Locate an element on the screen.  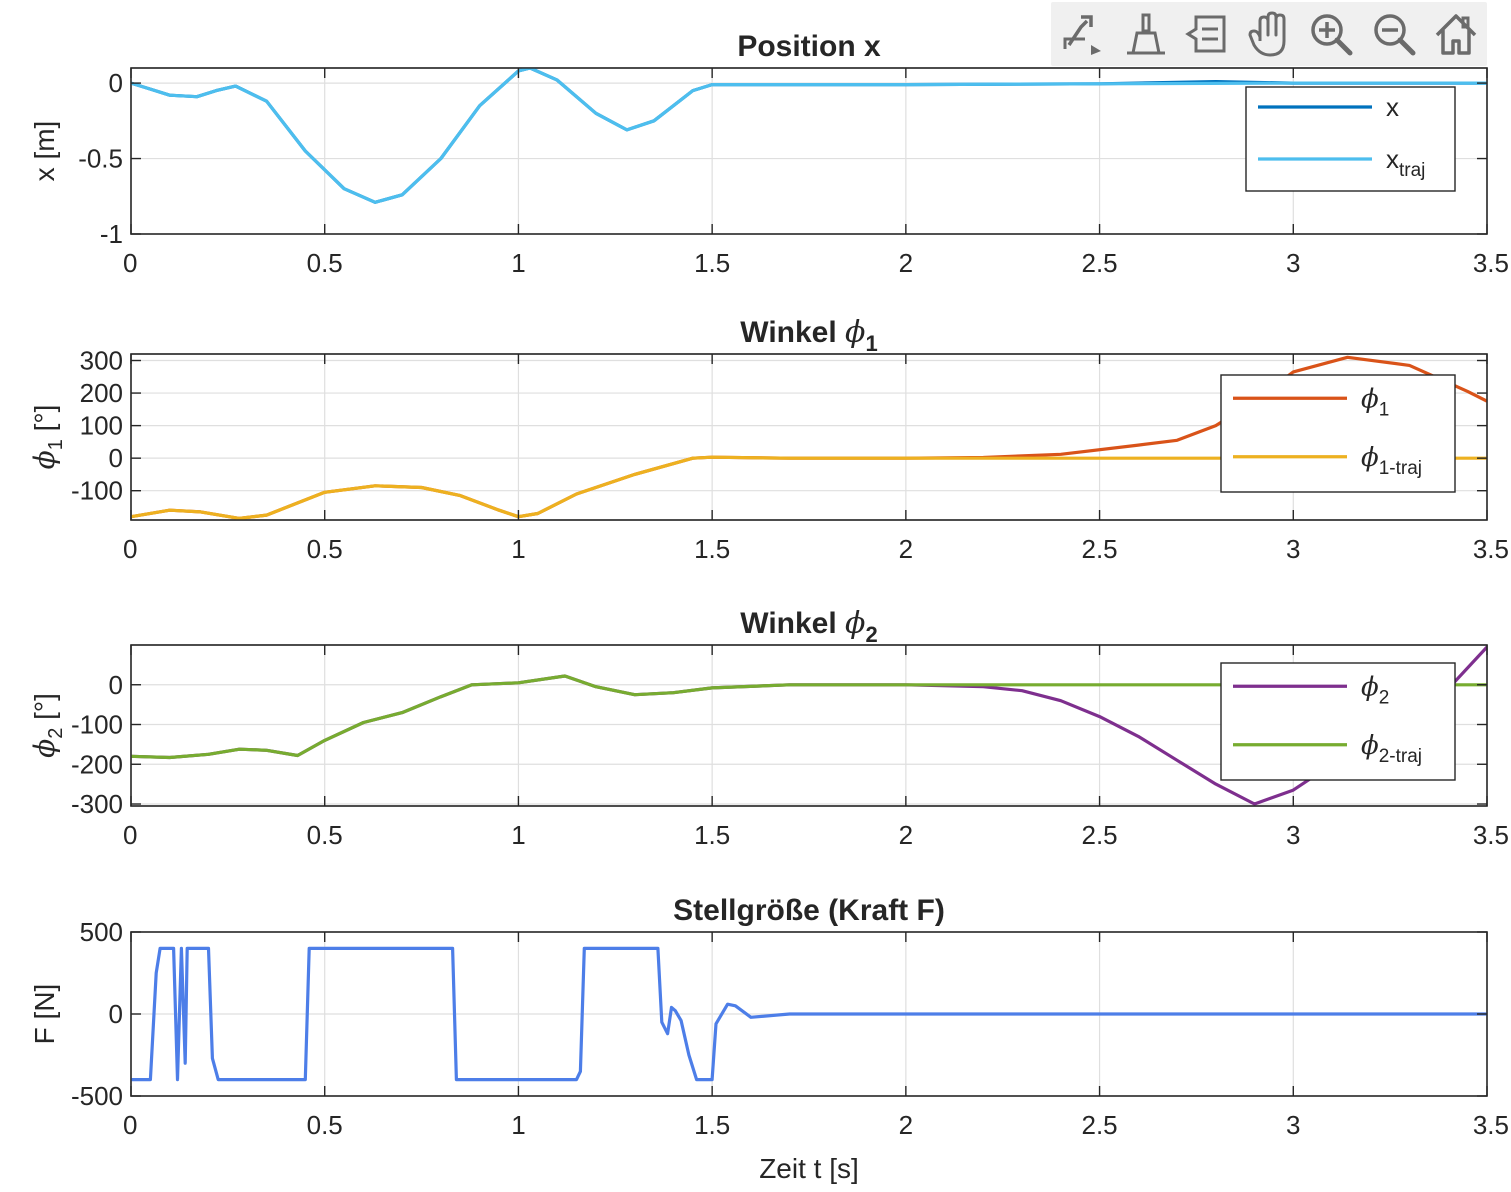
export-button is located at coordinates (1082, 34).